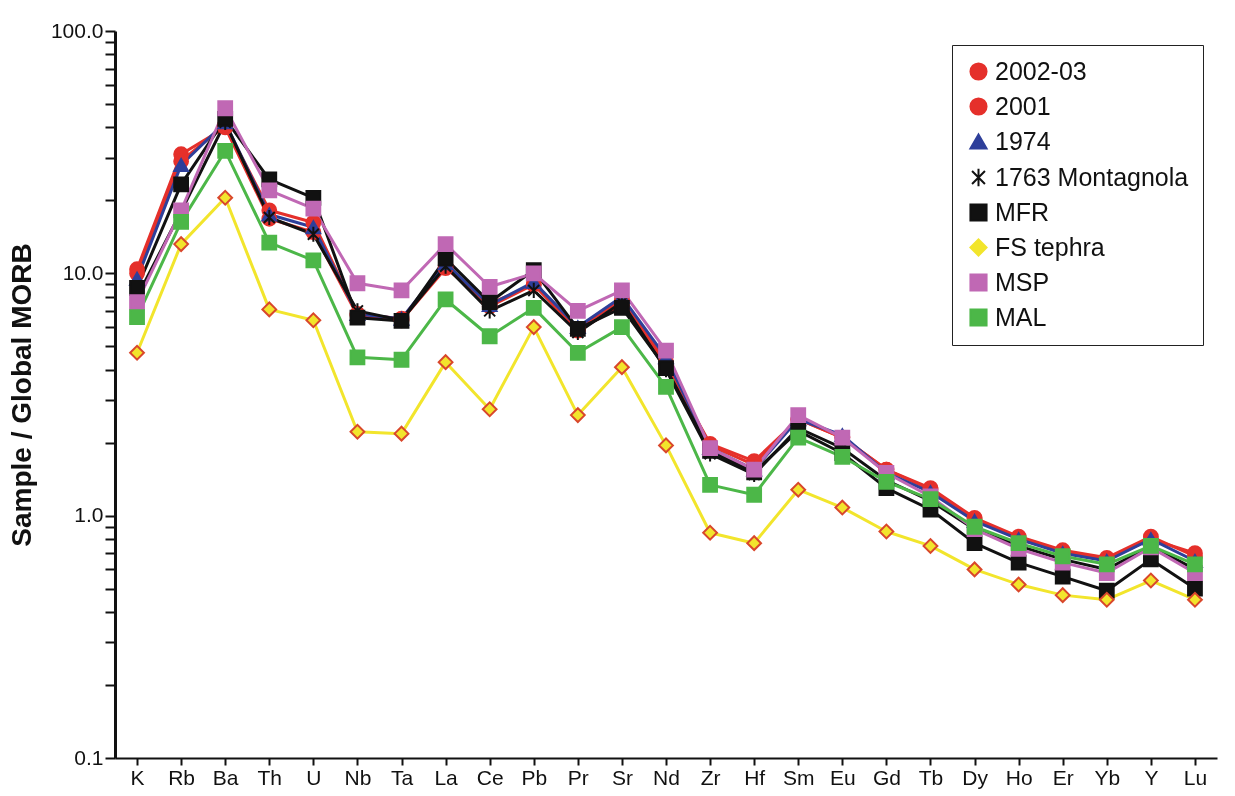 This screenshot has width=1235, height=796. What do you see at coordinates (89, 515) in the screenshot?
I see `y-tick-label: 1.0` at bounding box center [89, 515].